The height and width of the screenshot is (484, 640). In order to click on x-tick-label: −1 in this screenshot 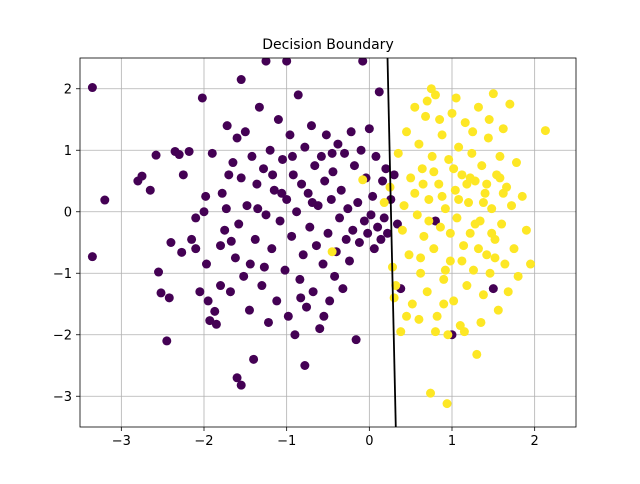, I will do `click(286, 441)`.